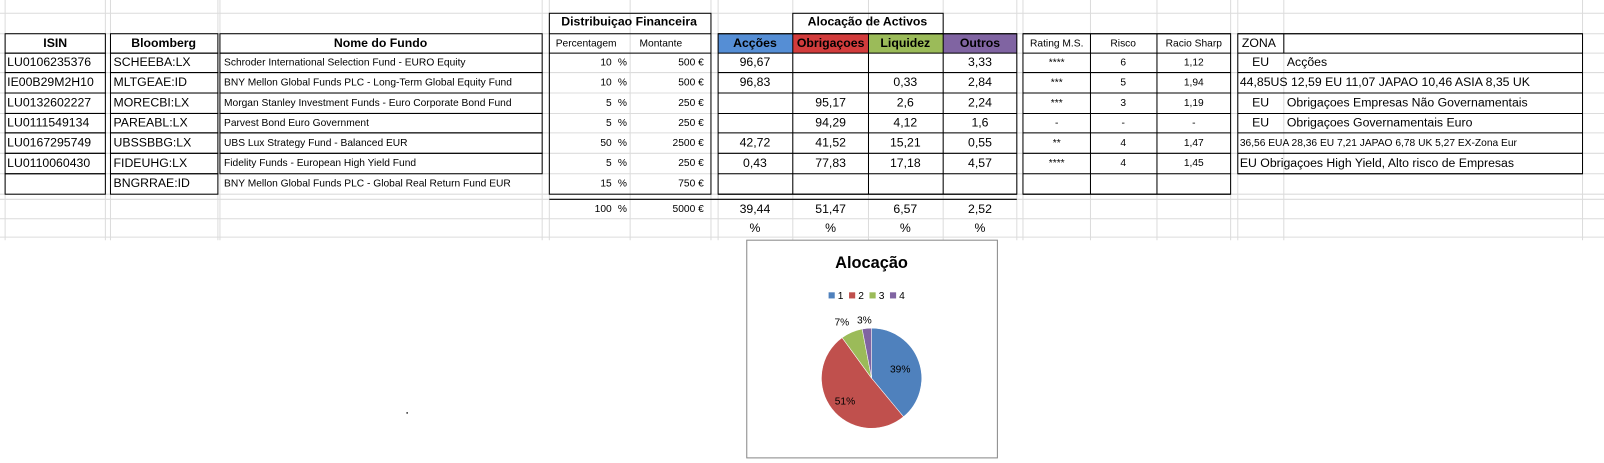 This screenshot has height=463, width=1604. I want to click on cell-text: MORECBI:LX, so click(152, 102).